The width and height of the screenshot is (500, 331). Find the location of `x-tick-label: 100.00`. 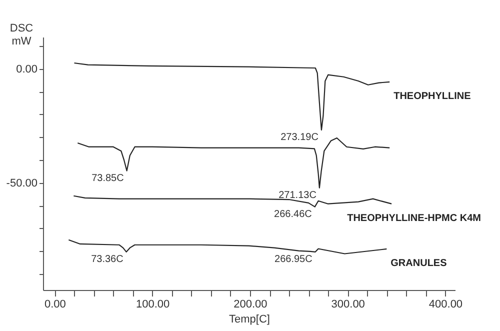

x-tick-label: 100.00 is located at coordinates (153, 304).